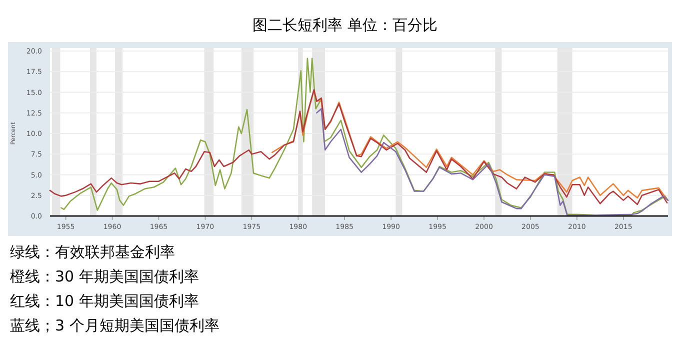 The image size is (690, 344). Describe the element at coordinates (92, 252) in the screenshot. I see `text: 绿线：有效联邦基金利率` at that location.